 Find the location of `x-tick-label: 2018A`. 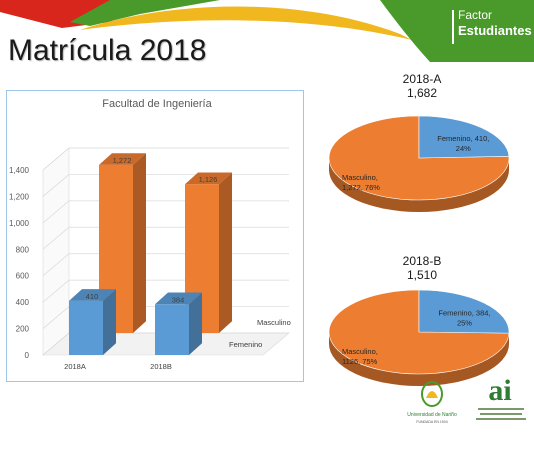

x-tick-label: 2018A is located at coordinates (75, 366).